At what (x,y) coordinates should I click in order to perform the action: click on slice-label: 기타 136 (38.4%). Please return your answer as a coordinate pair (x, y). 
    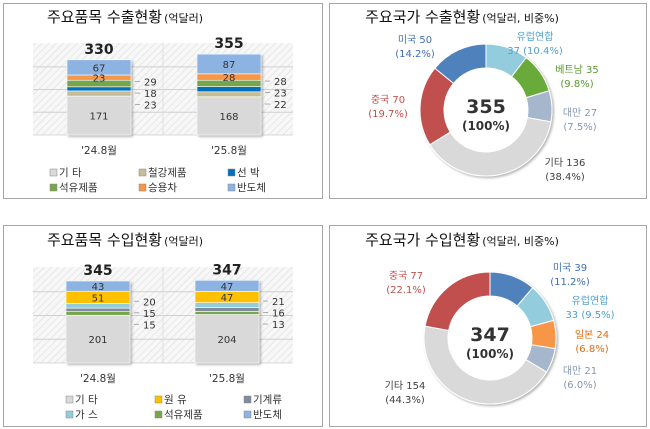
    Looking at the image, I should click on (565, 170).